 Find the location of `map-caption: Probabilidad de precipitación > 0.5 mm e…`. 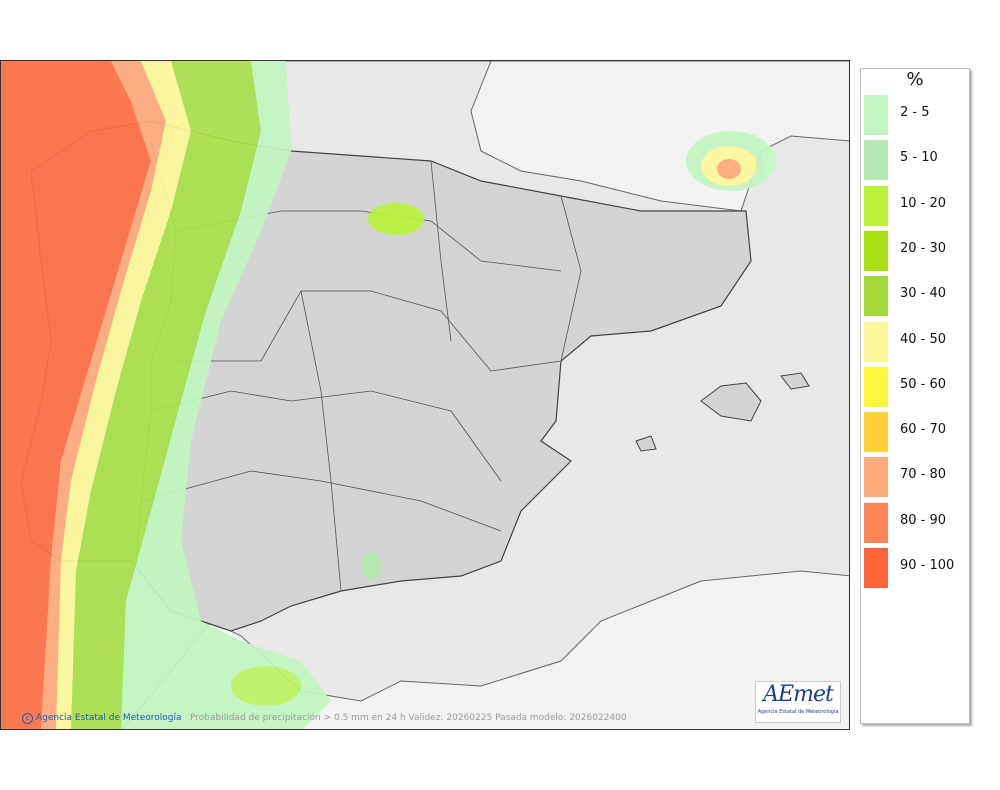

map-caption: Probabilidad de precipitación > 0.5 mm e… is located at coordinates (408, 718).